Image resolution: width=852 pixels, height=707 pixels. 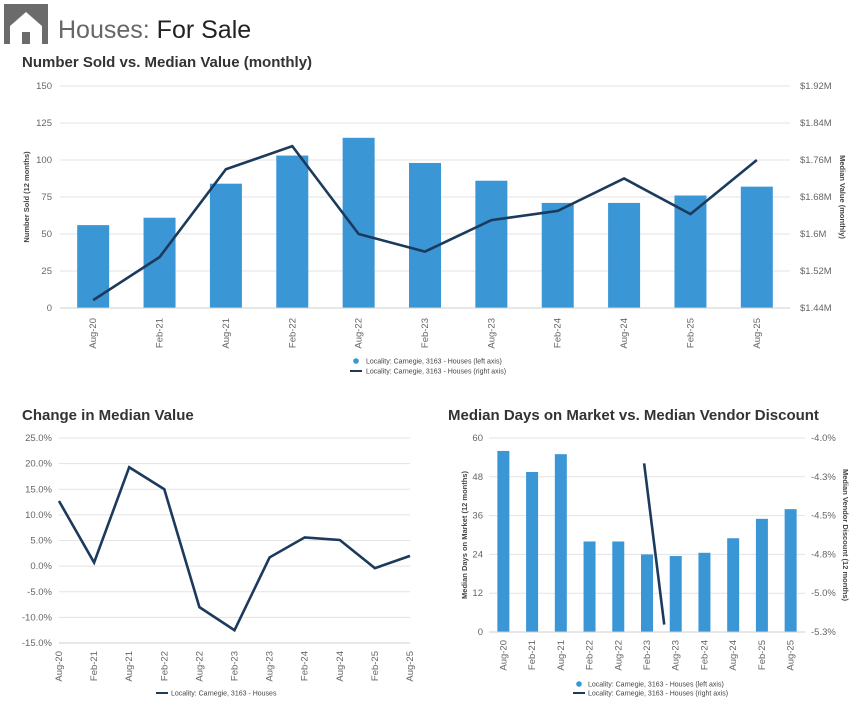 What do you see at coordinates (108, 415) in the screenshot?
I see `chart-title: Change in Median Value` at bounding box center [108, 415].